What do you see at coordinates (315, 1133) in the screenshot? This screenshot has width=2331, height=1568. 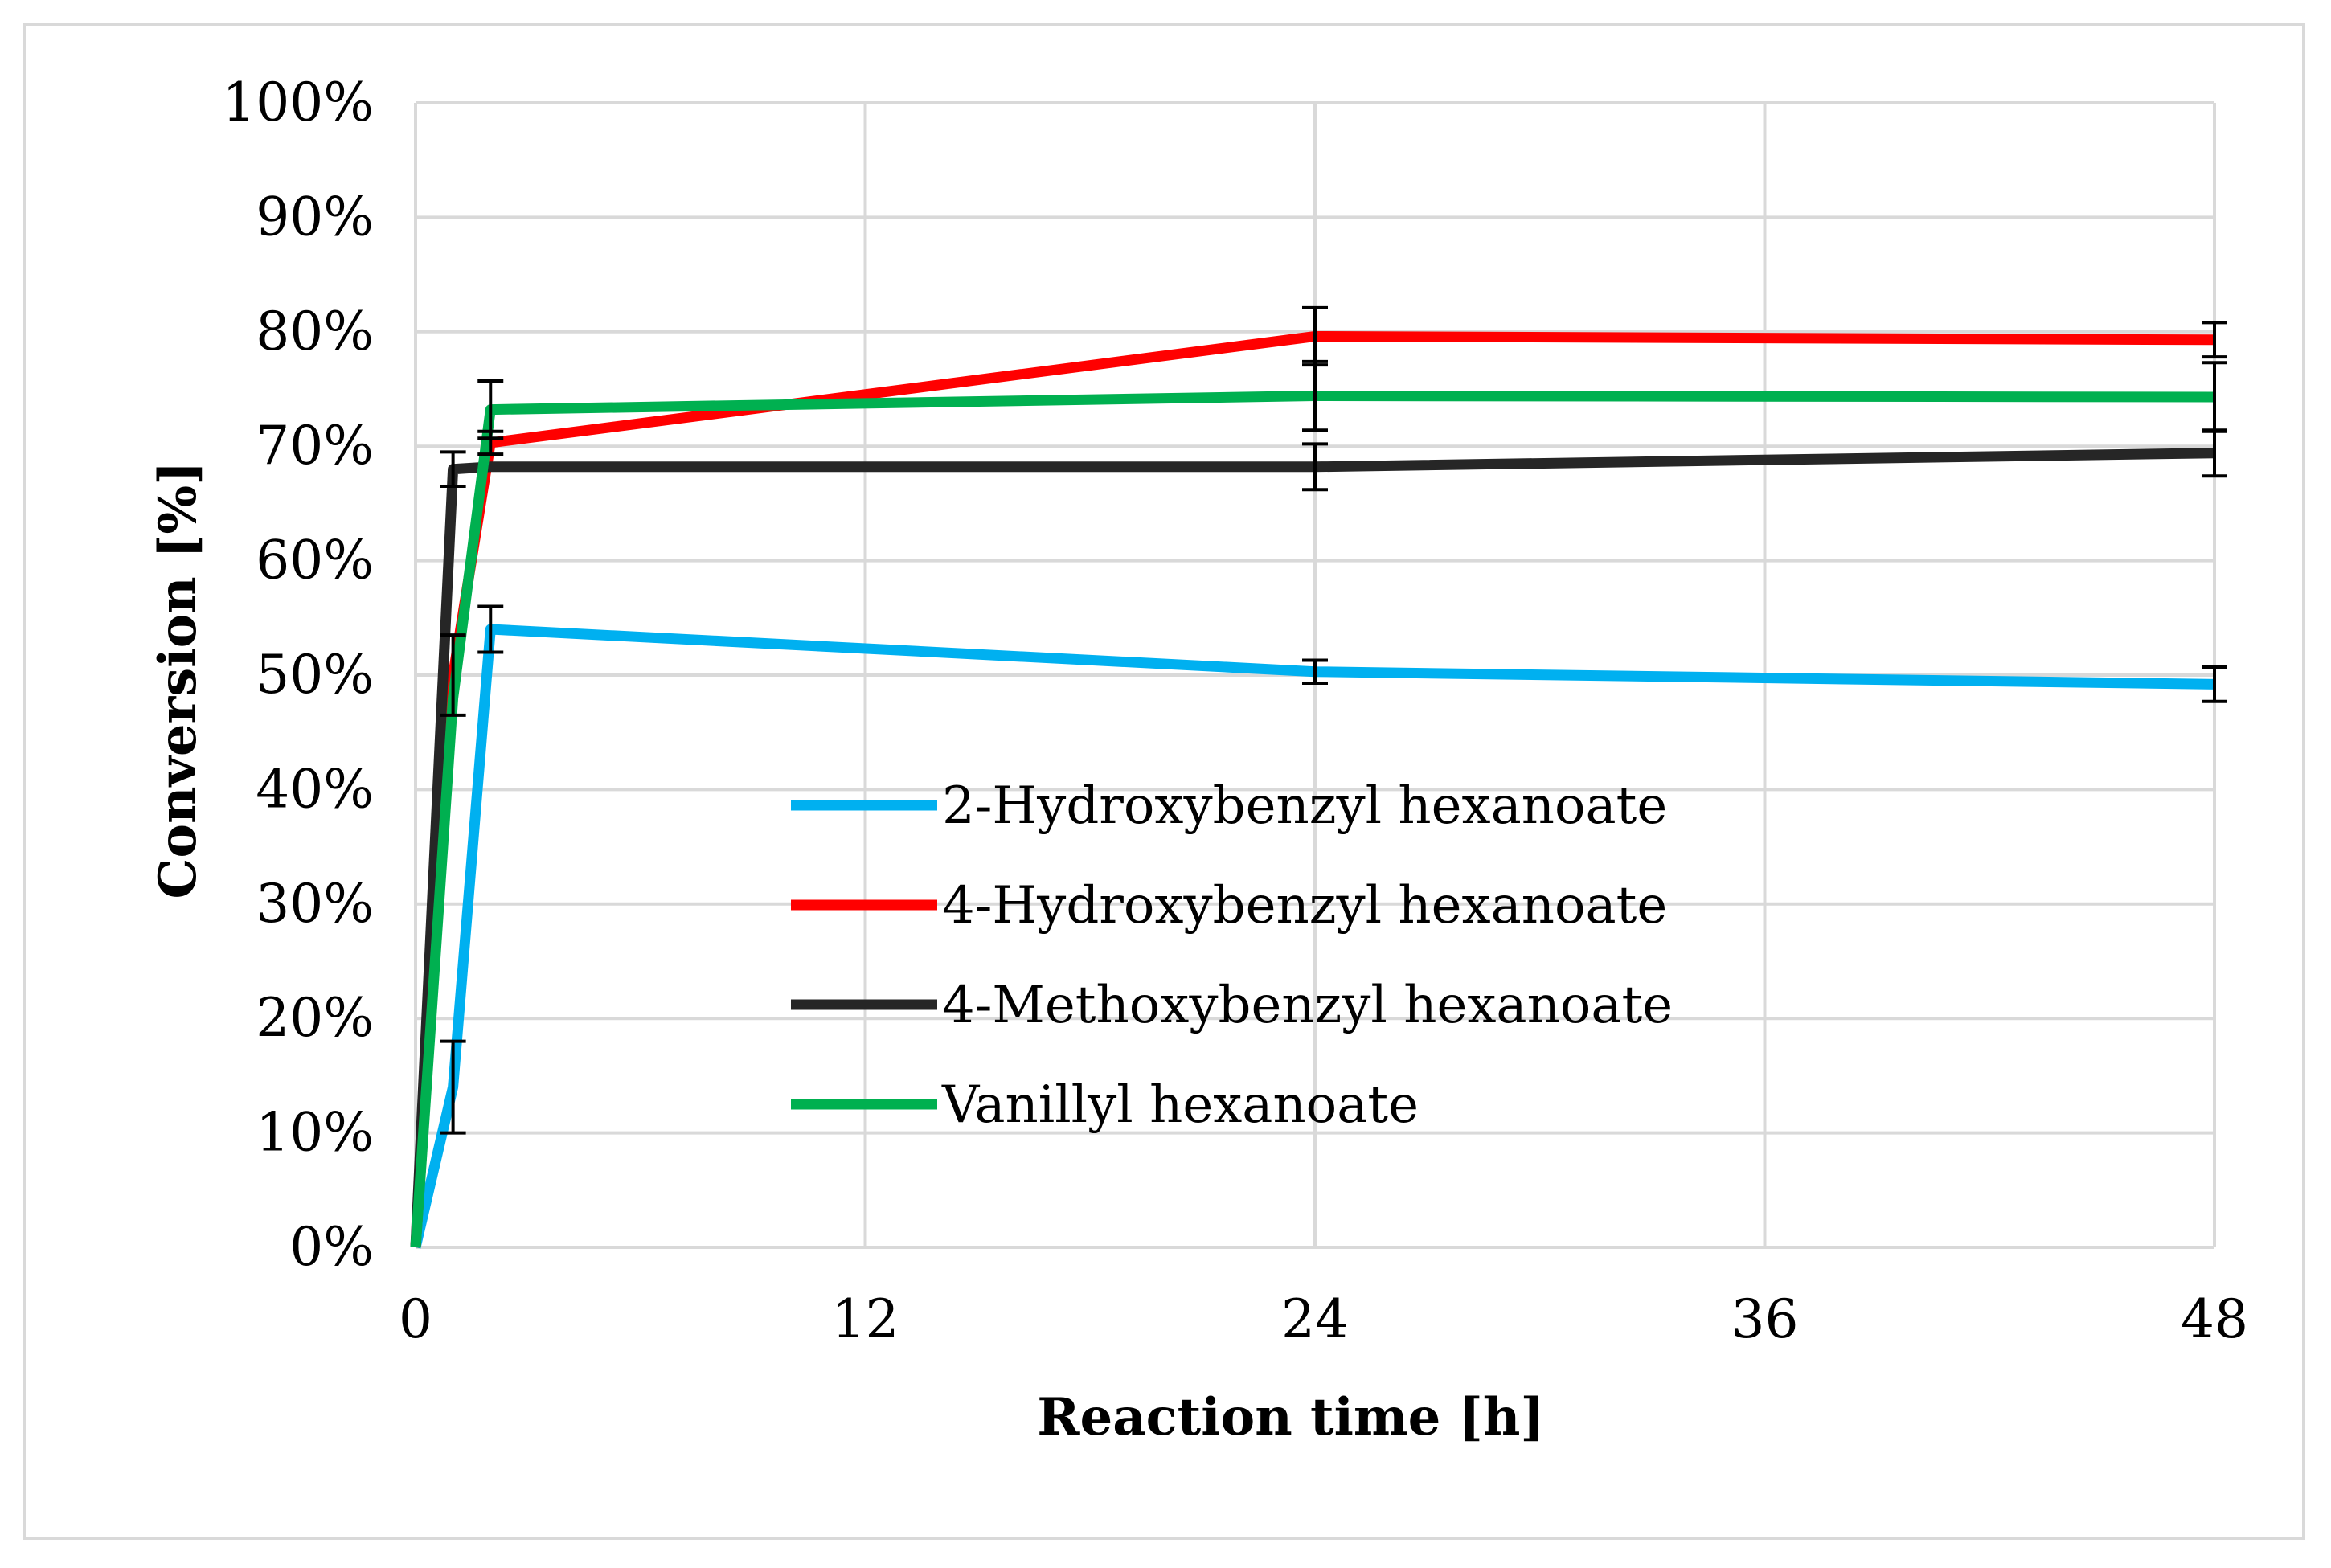 I see `y-tick-label: 10%` at bounding box center [315, 1133].